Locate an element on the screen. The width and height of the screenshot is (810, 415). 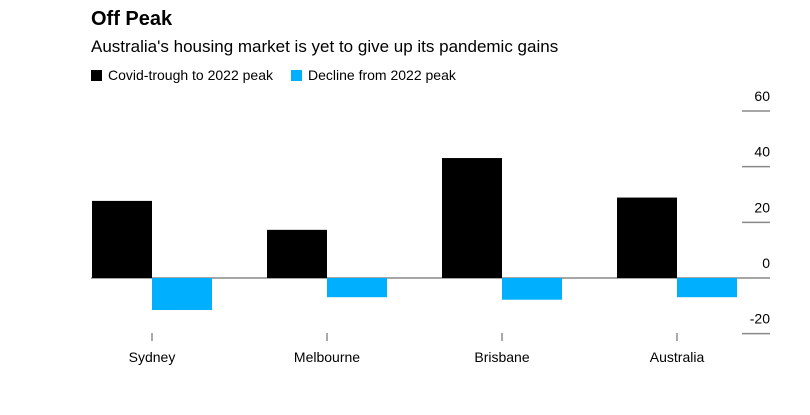
bar-melbourne-trough-to-peak is located at coordinates (297, 253).